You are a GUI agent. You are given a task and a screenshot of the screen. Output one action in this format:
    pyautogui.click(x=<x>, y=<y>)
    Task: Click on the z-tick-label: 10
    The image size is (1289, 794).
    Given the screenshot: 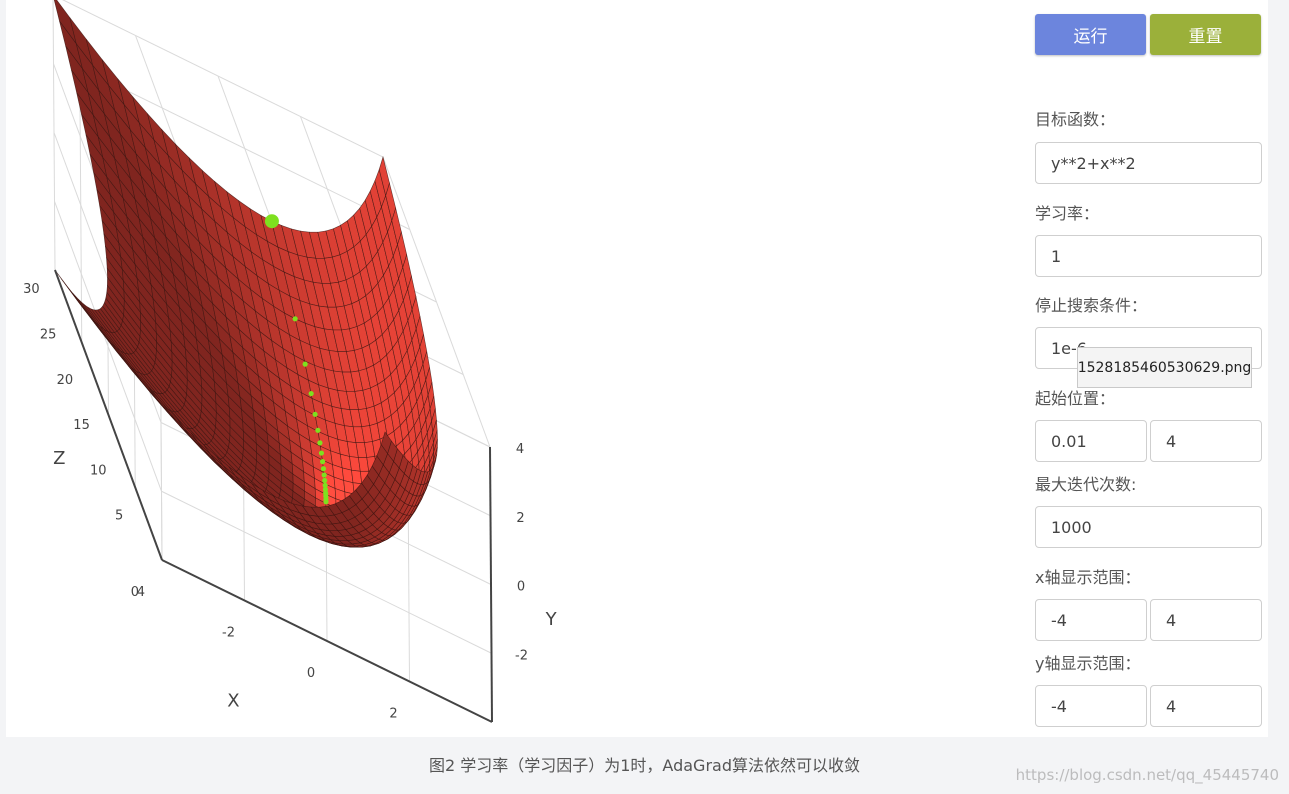 What is the action you would take?
    pyautogui.click(x=98, y=470)
    